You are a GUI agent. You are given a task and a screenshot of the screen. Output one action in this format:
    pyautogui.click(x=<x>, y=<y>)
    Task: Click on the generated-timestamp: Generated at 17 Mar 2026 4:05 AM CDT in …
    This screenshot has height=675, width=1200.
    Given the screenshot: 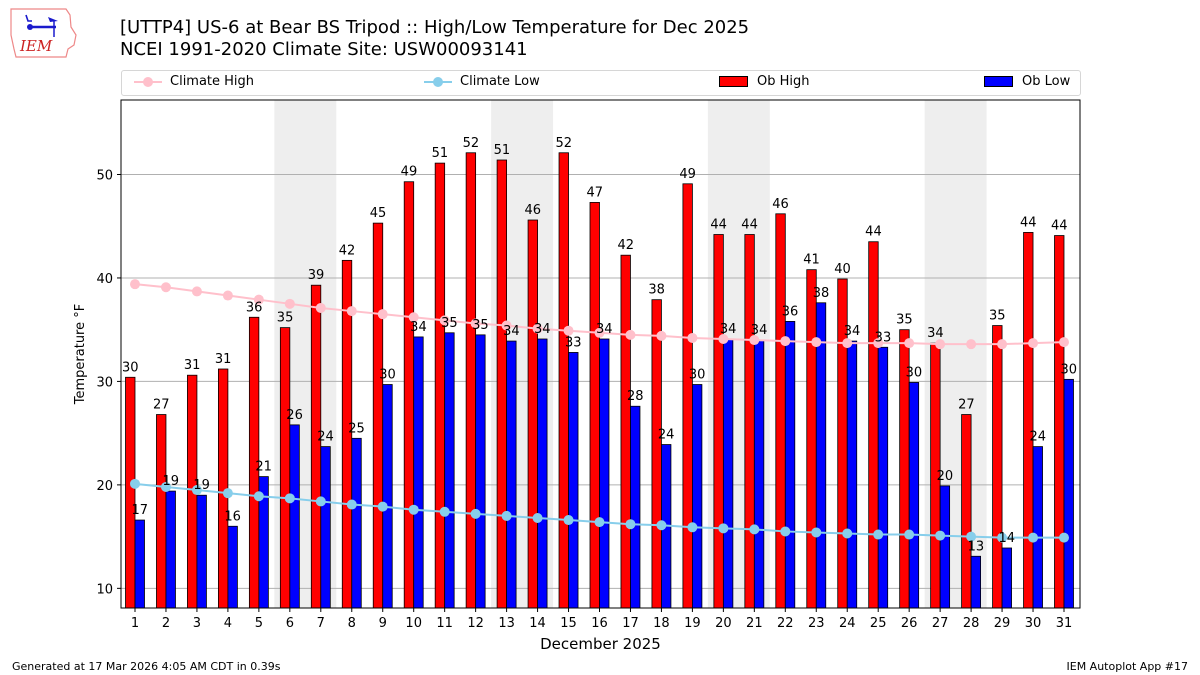 What is the action you would take?
    pyautogui.click(x=146, y=666)
    